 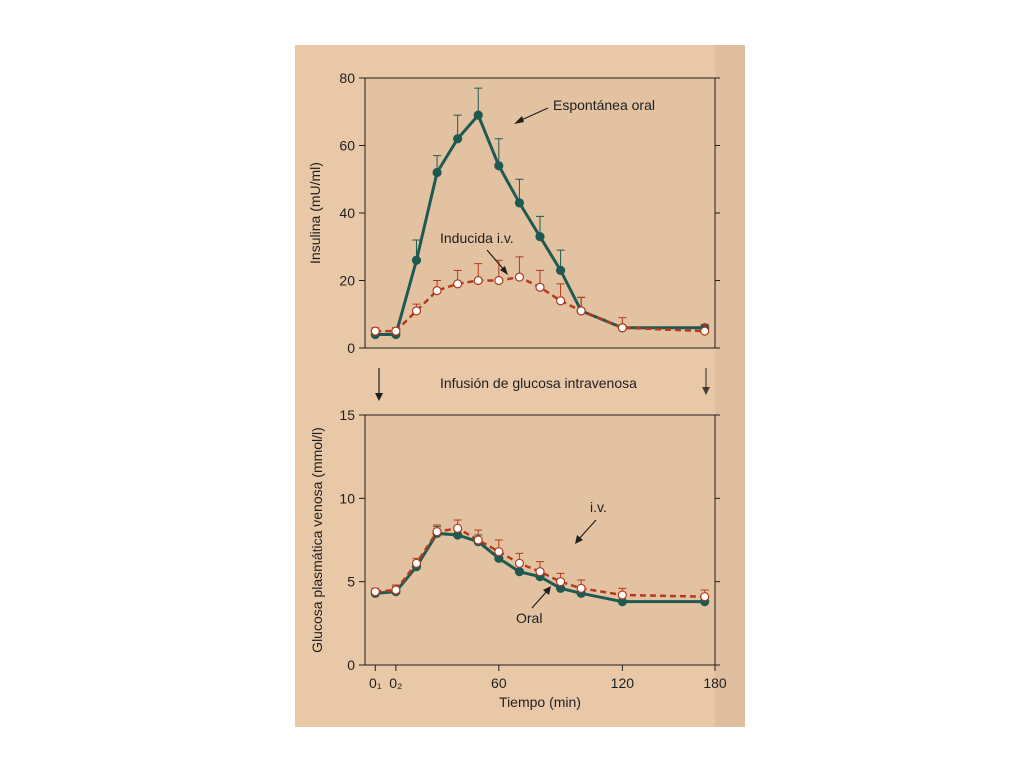 I want to click on insulin-plot-area, so click(x=540, y=213).